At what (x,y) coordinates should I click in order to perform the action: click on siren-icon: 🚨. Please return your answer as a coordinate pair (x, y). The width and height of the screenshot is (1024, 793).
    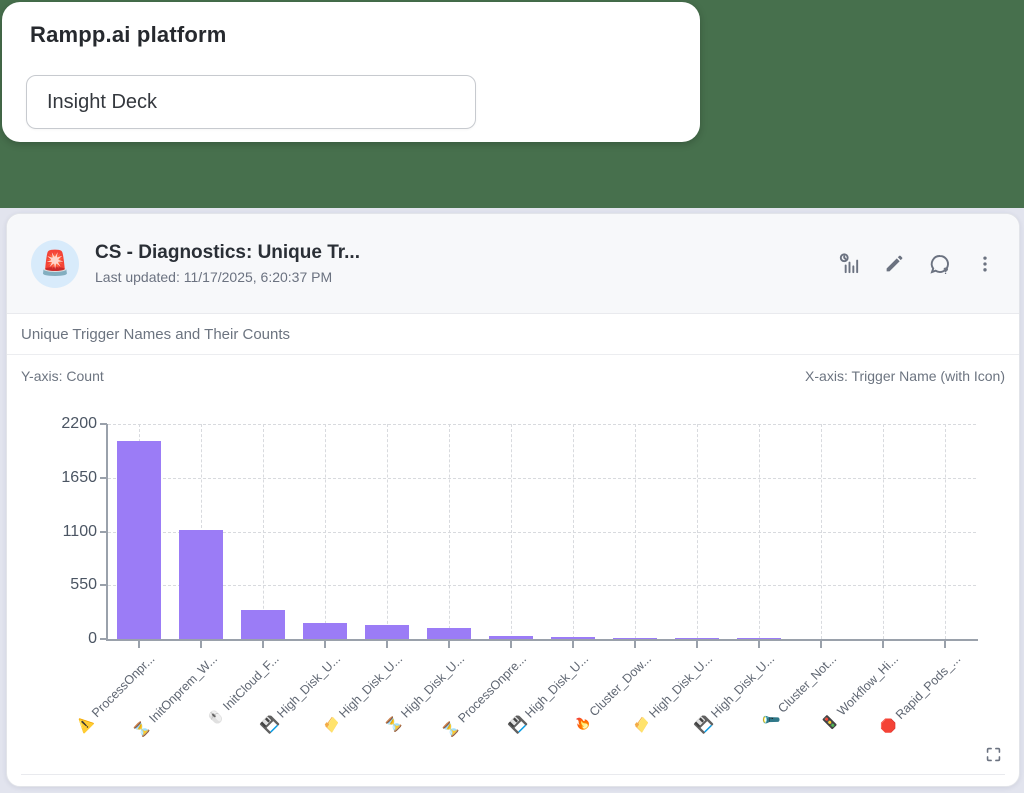
    Looking at the image, I should click on (55, 263).